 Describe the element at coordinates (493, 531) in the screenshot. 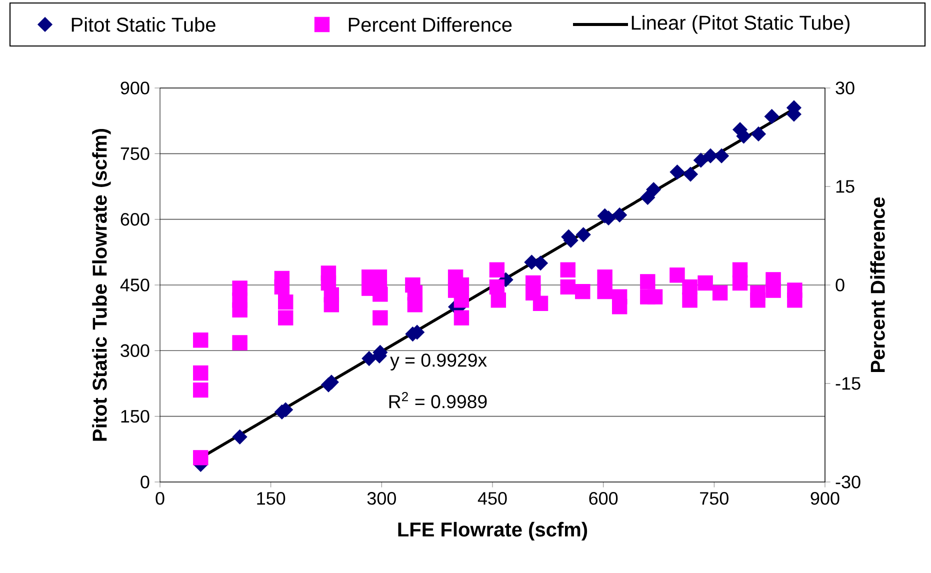

I see `x-axis-title: LFE Flowrate (scfm)` at that location.